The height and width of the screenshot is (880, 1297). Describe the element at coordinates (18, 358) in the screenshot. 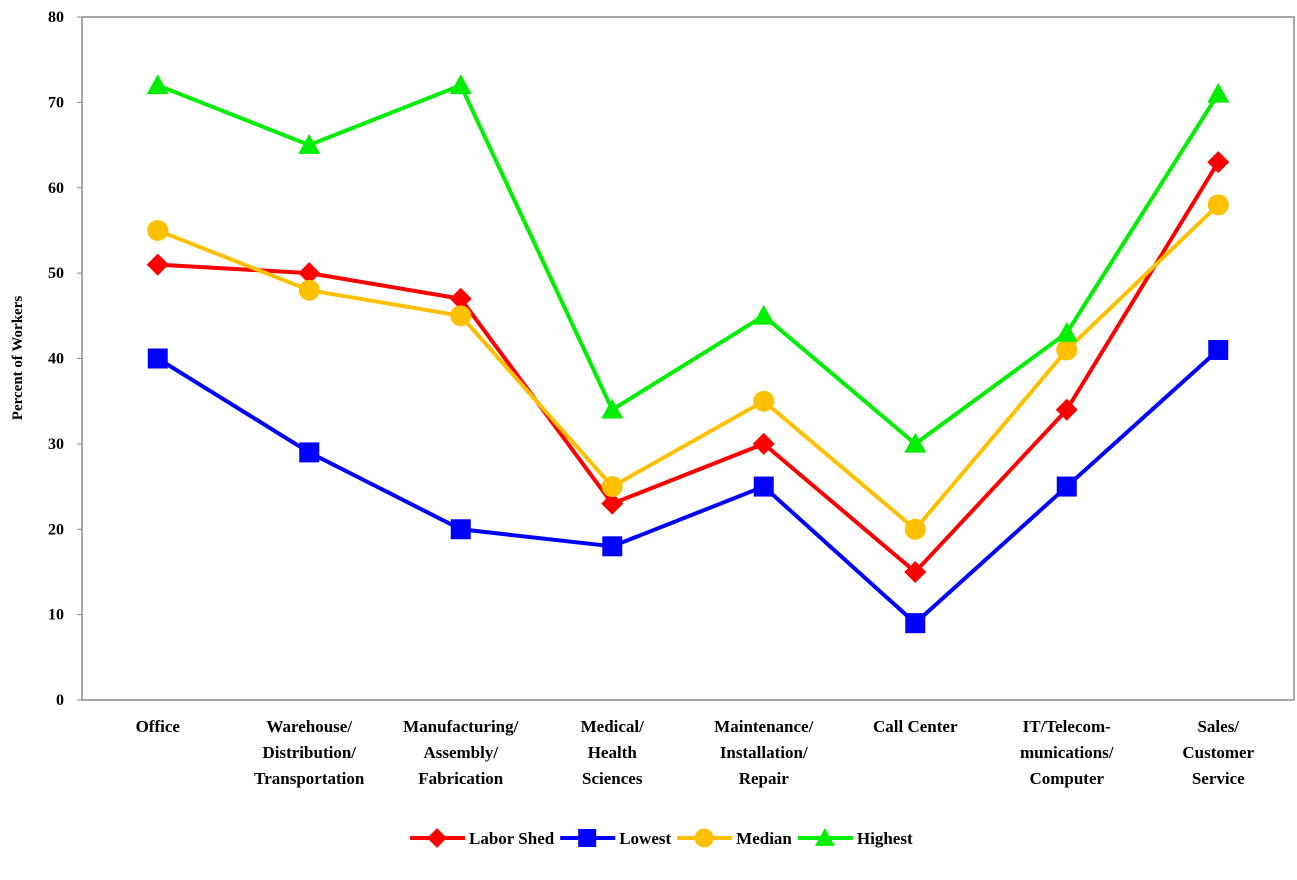

I see `y-axis-title: Percent of Workers` at that location.